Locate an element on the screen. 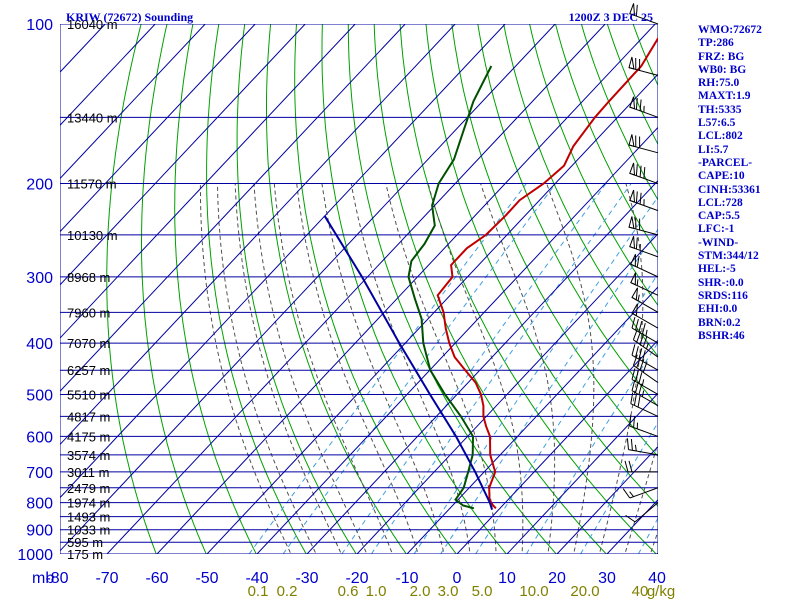  mixing-ratio-label: 10.0 is located at coordinates (533, 591).